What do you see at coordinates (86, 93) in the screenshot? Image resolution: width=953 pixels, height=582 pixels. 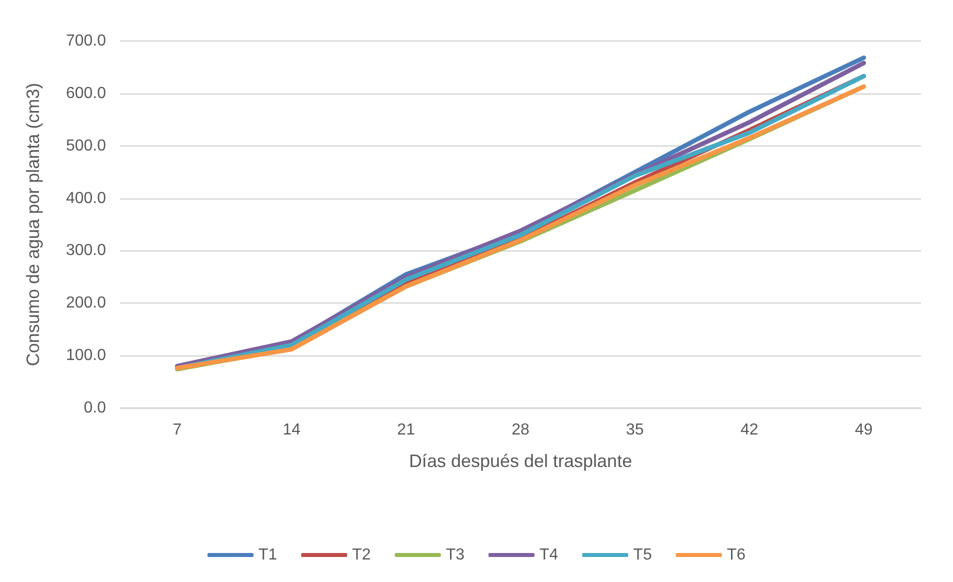 I see `y-tick-label: 600.0` at bounding box center [86, 93].